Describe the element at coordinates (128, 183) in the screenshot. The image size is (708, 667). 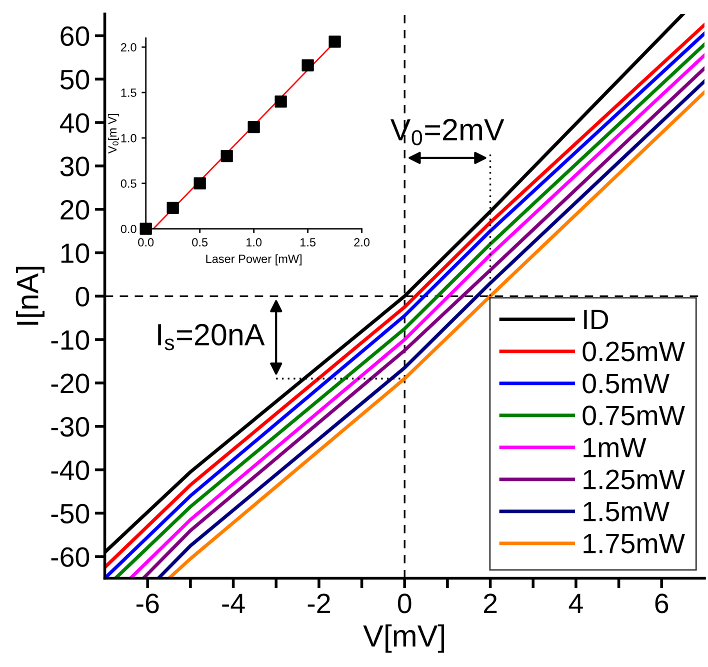
I see `y-tick-label: 0.5` at that location.